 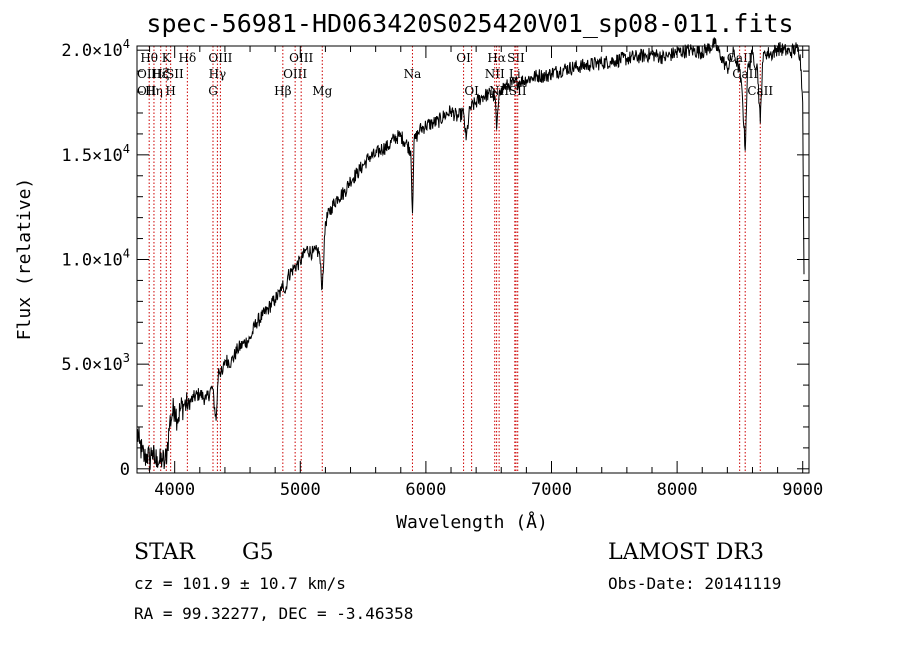 I want to click on line-marker-label-3: K, so click(x=167, y=58).